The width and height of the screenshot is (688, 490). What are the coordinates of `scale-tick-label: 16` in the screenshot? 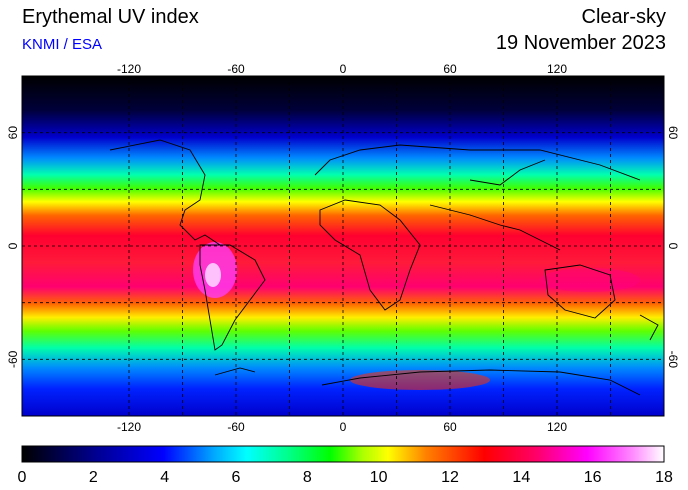 It's located at (593, 477).